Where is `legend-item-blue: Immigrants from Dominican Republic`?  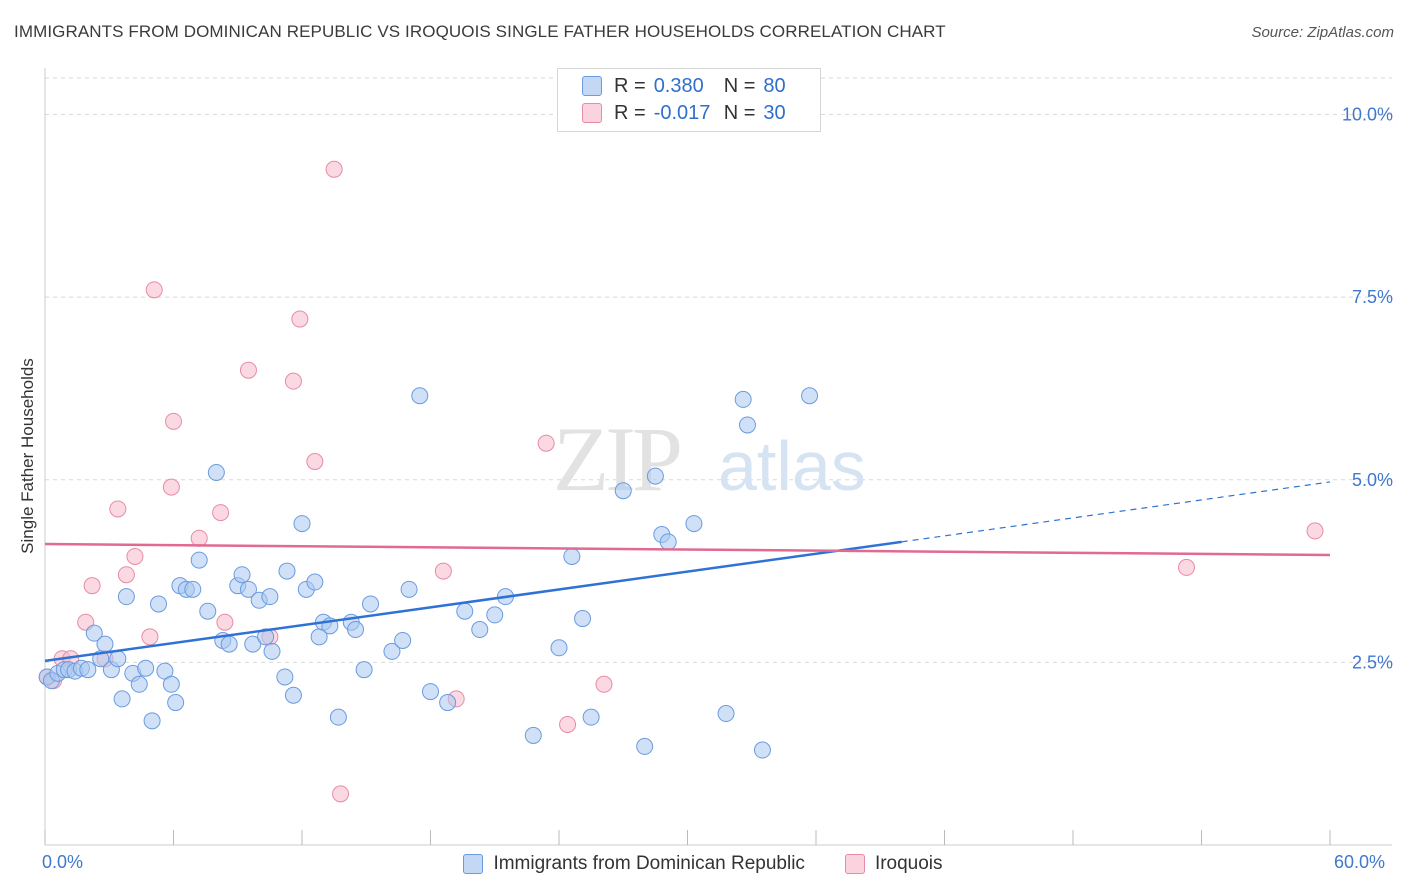
legend-item-blue: Immigrants from Dominican Republic is located at coordinates (634, 864).